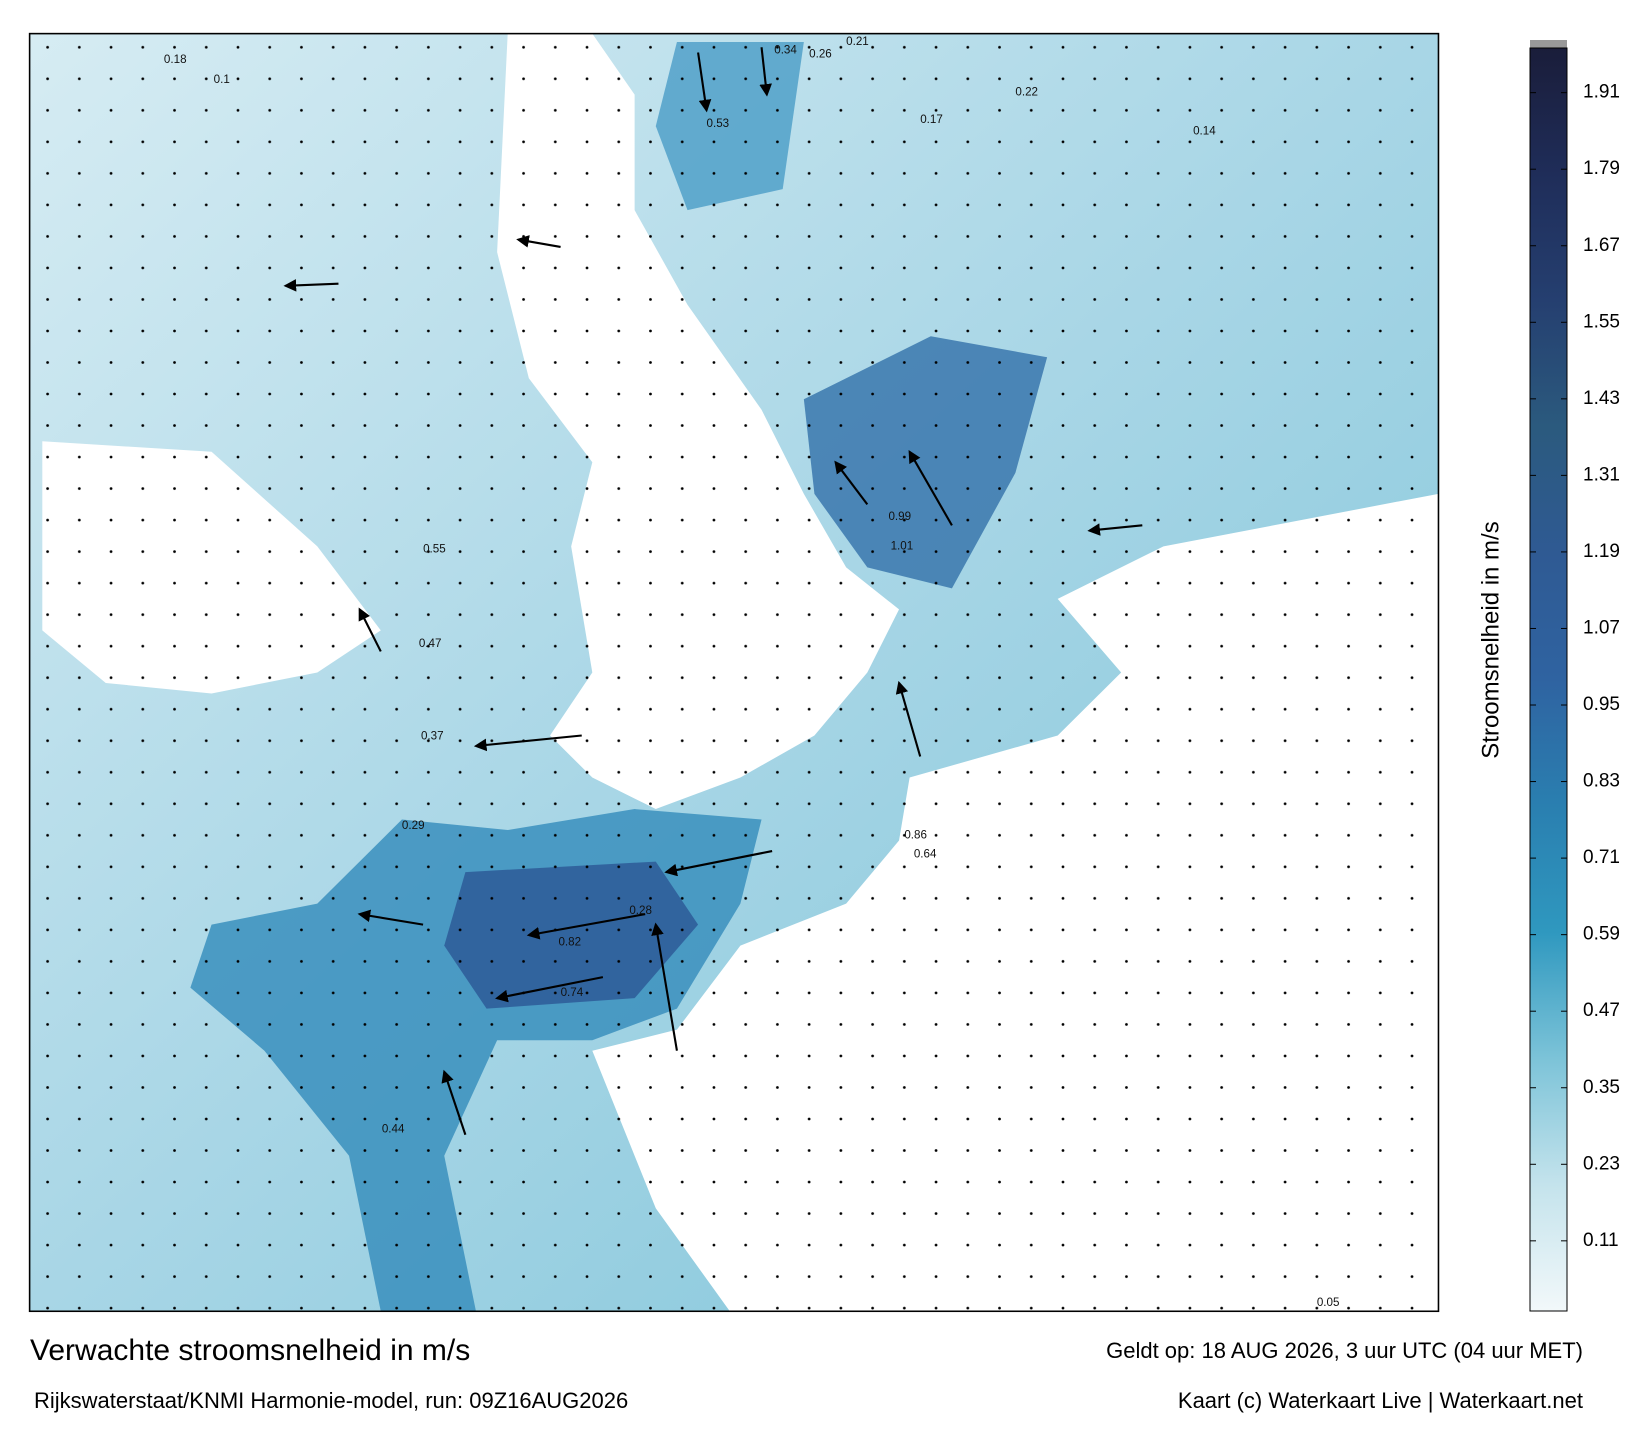 This screenshot has width=1650, height=1450. I want to click on map-value-label: 0.21, so click(857, 42).